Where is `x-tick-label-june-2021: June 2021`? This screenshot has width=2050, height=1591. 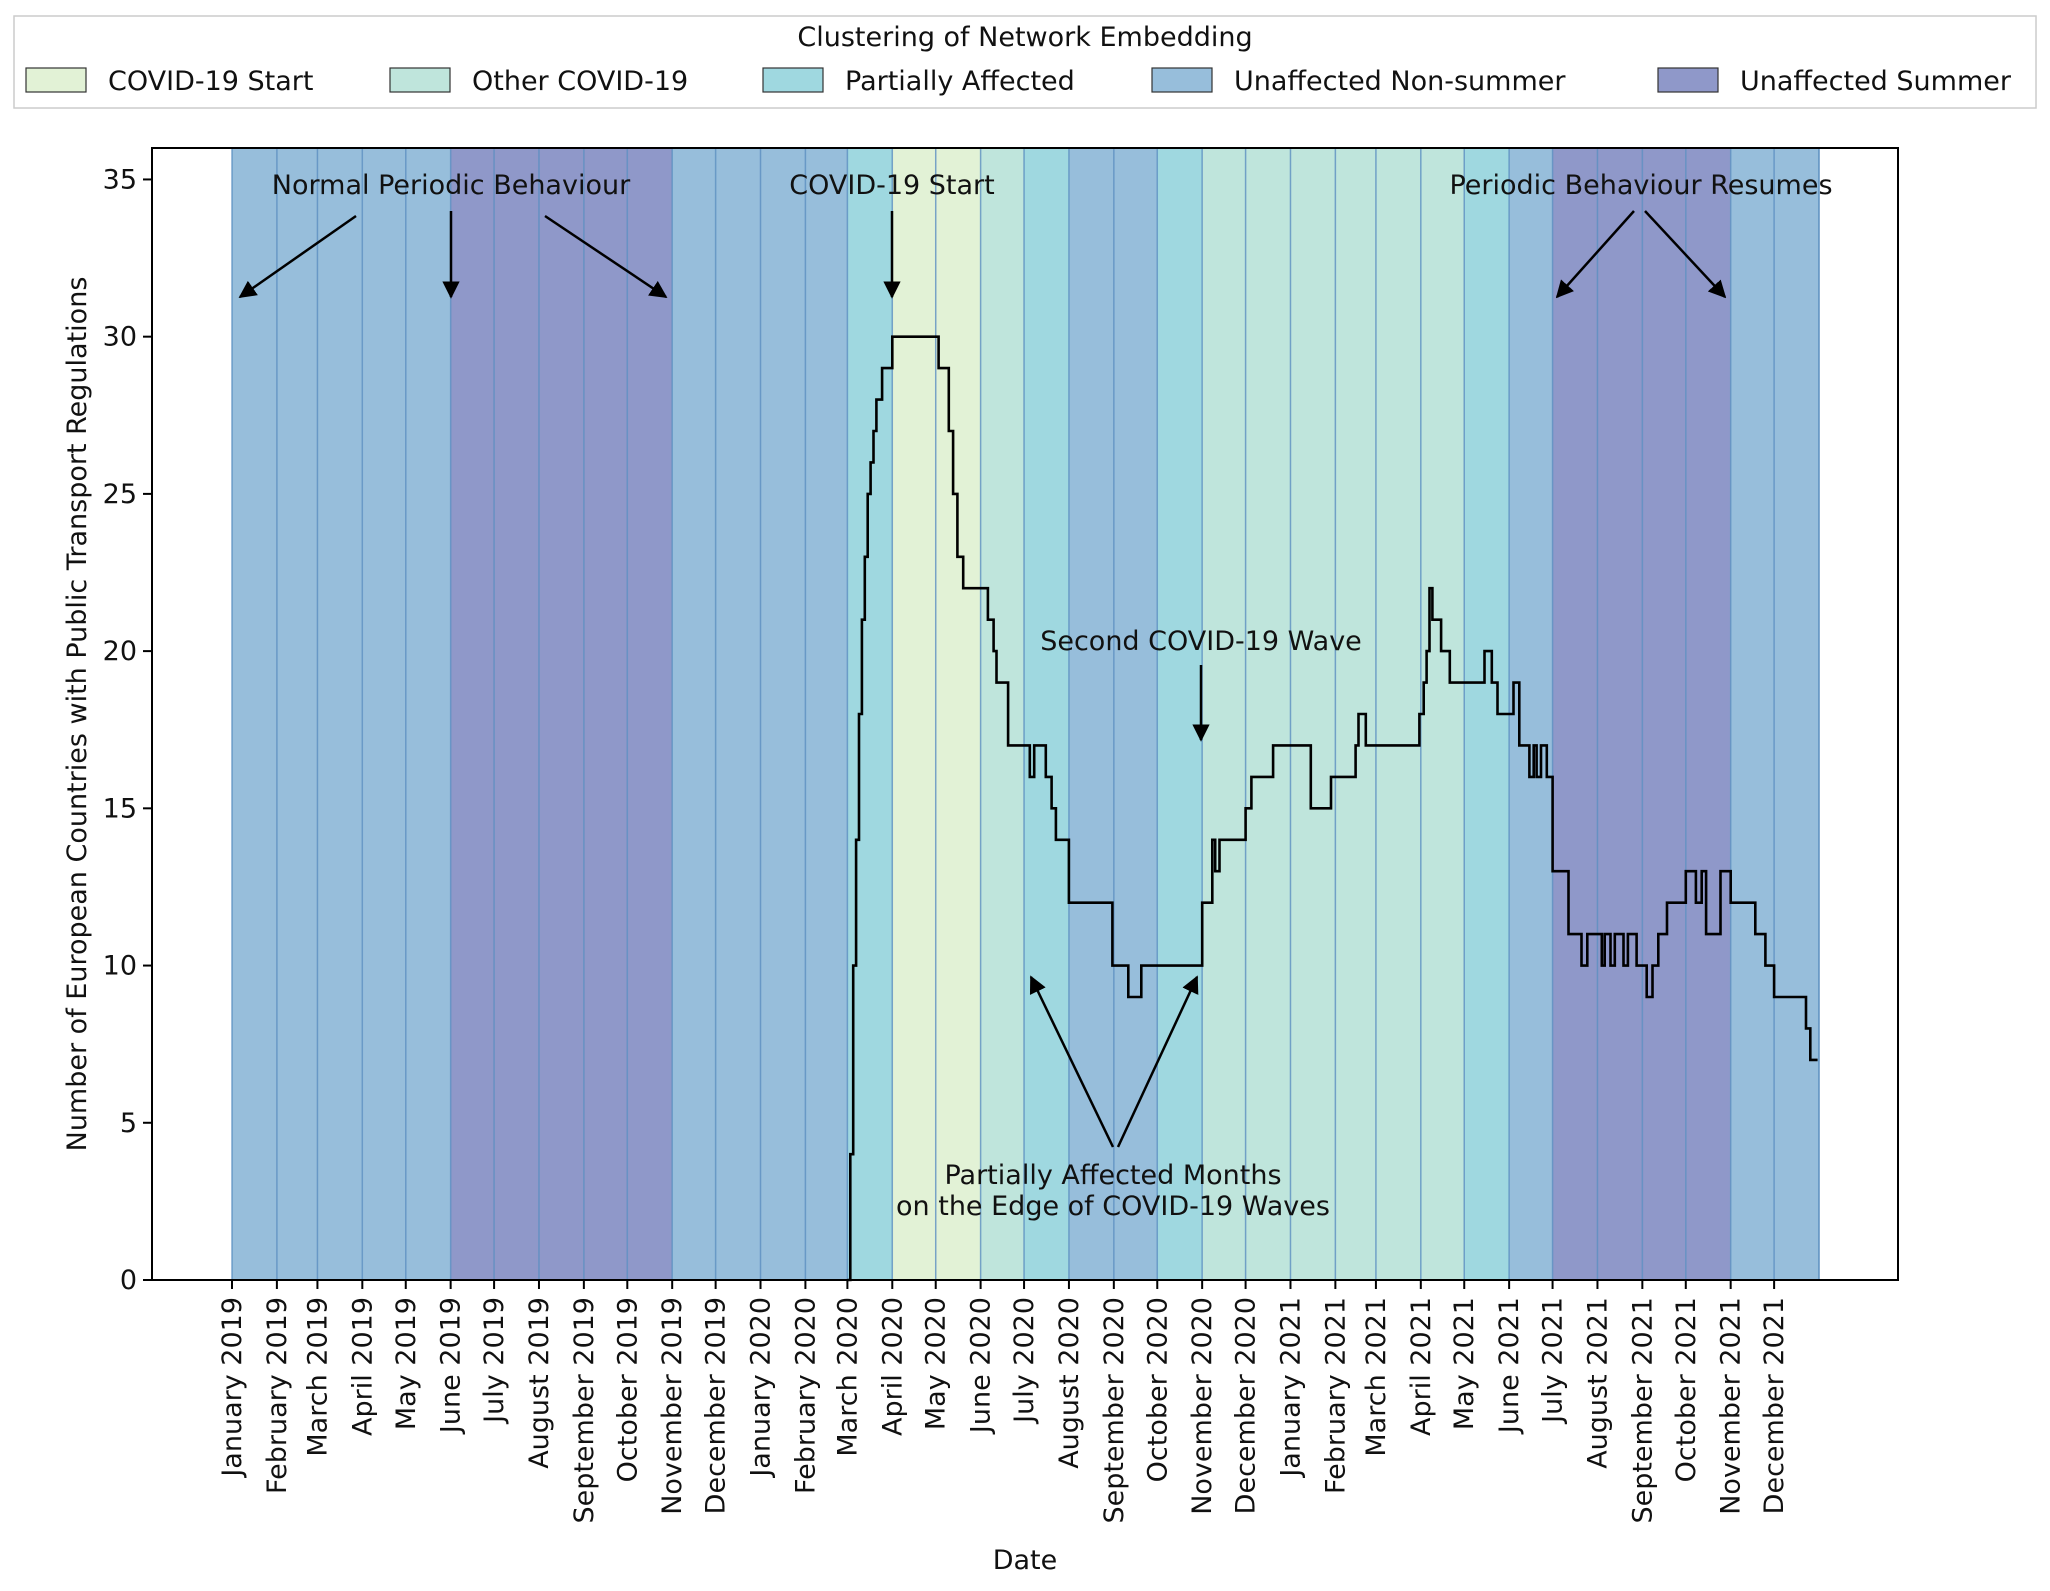
x-tick-label-june-2021: June 2021 is located at coordinates (1509, 1366).